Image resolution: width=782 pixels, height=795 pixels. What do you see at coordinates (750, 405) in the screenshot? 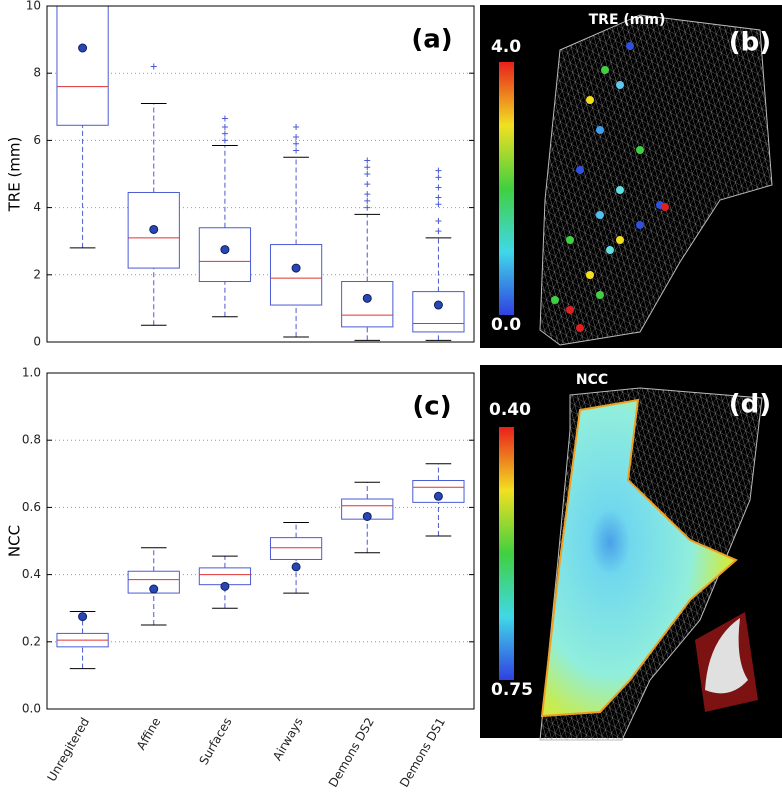
I see `panel-label: (d)` at bounding box center [750, 405].